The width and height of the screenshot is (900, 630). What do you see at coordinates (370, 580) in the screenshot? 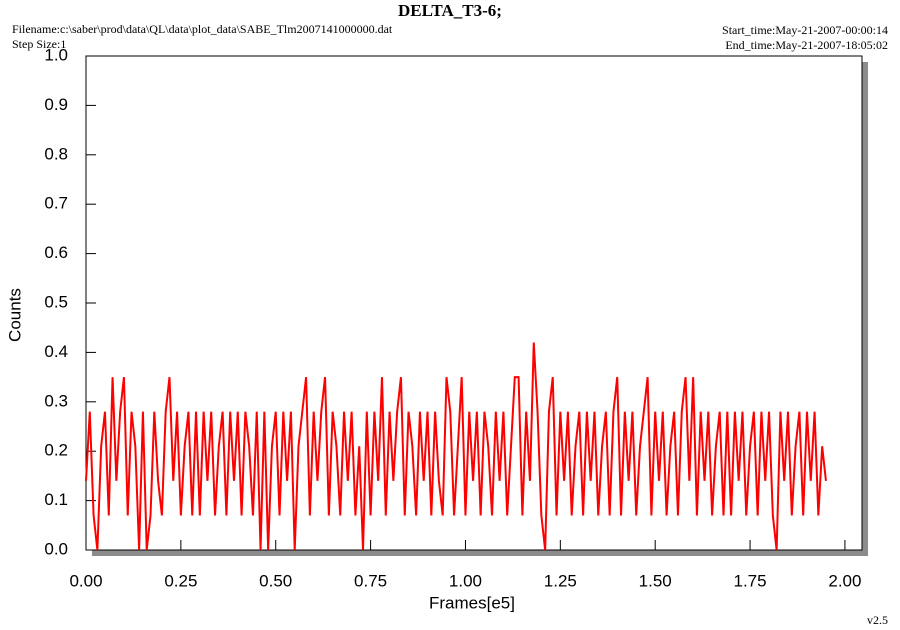
I see `x-tick-label: 0.75` at bounding box center [370, 580].